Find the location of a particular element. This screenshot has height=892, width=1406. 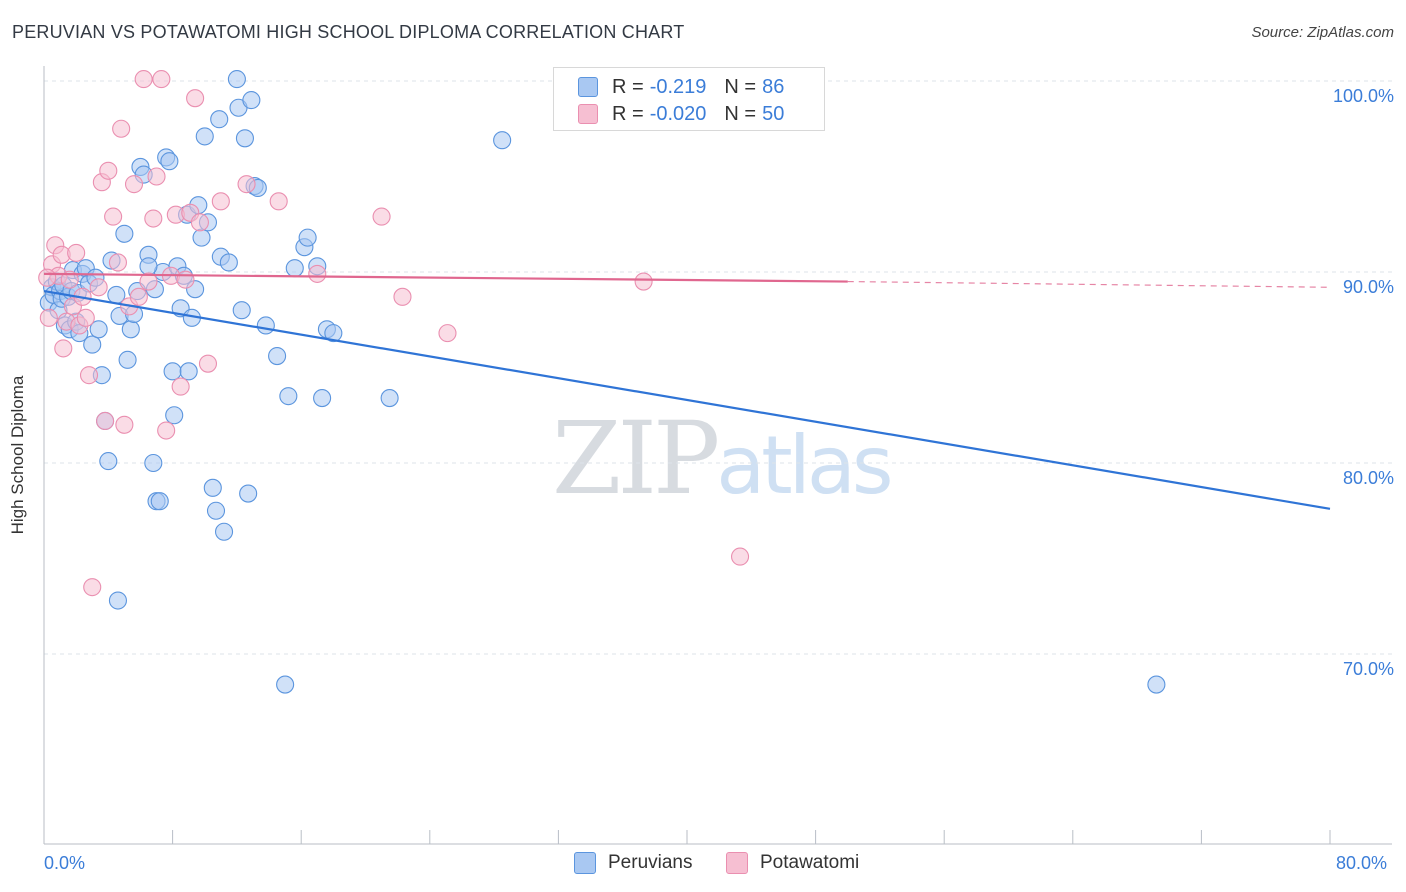

bottom-legend-potawatomi: Potawatomi is located at coordinates (792, 863).